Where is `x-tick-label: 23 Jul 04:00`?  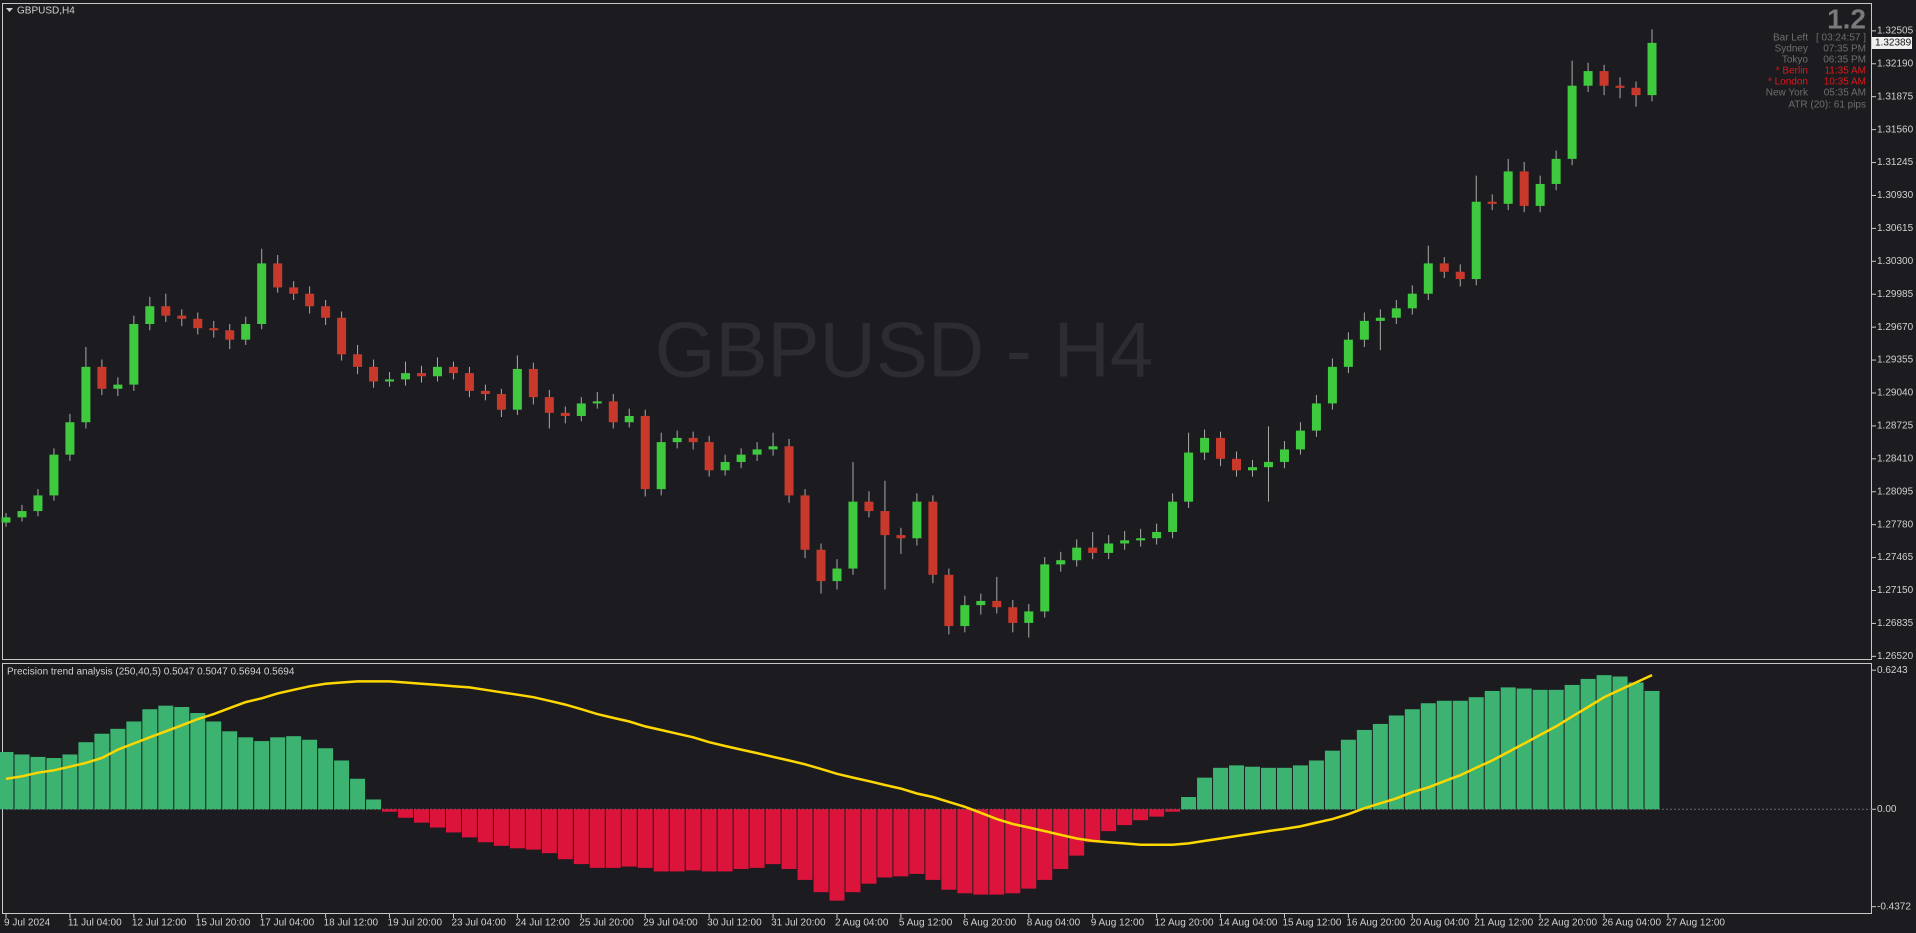 x-tick-label: 23 Jul 04:00 is located at coordinates (478, 923).